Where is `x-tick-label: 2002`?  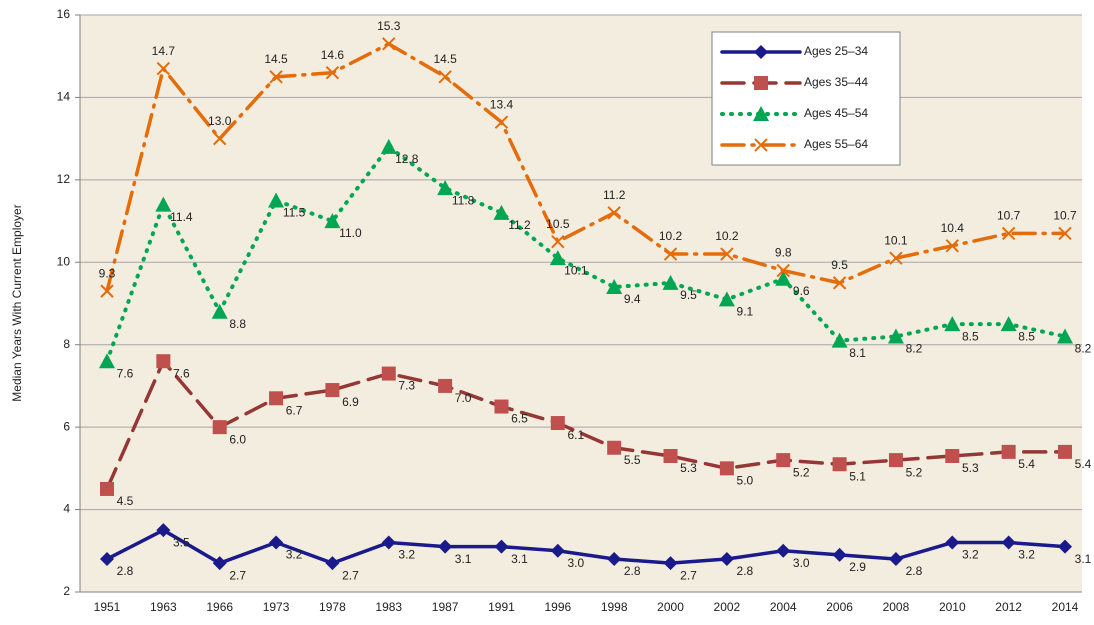 x-tick-label: 2002 is located at coordinates (727, 607).